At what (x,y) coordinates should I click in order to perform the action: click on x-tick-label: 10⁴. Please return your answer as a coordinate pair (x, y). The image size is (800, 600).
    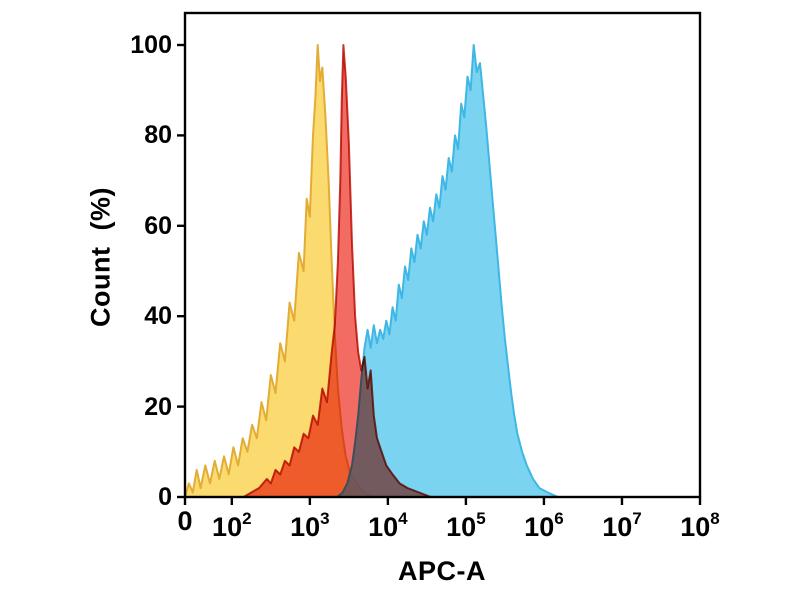
    Looking at the image, I should click on (388, 525).